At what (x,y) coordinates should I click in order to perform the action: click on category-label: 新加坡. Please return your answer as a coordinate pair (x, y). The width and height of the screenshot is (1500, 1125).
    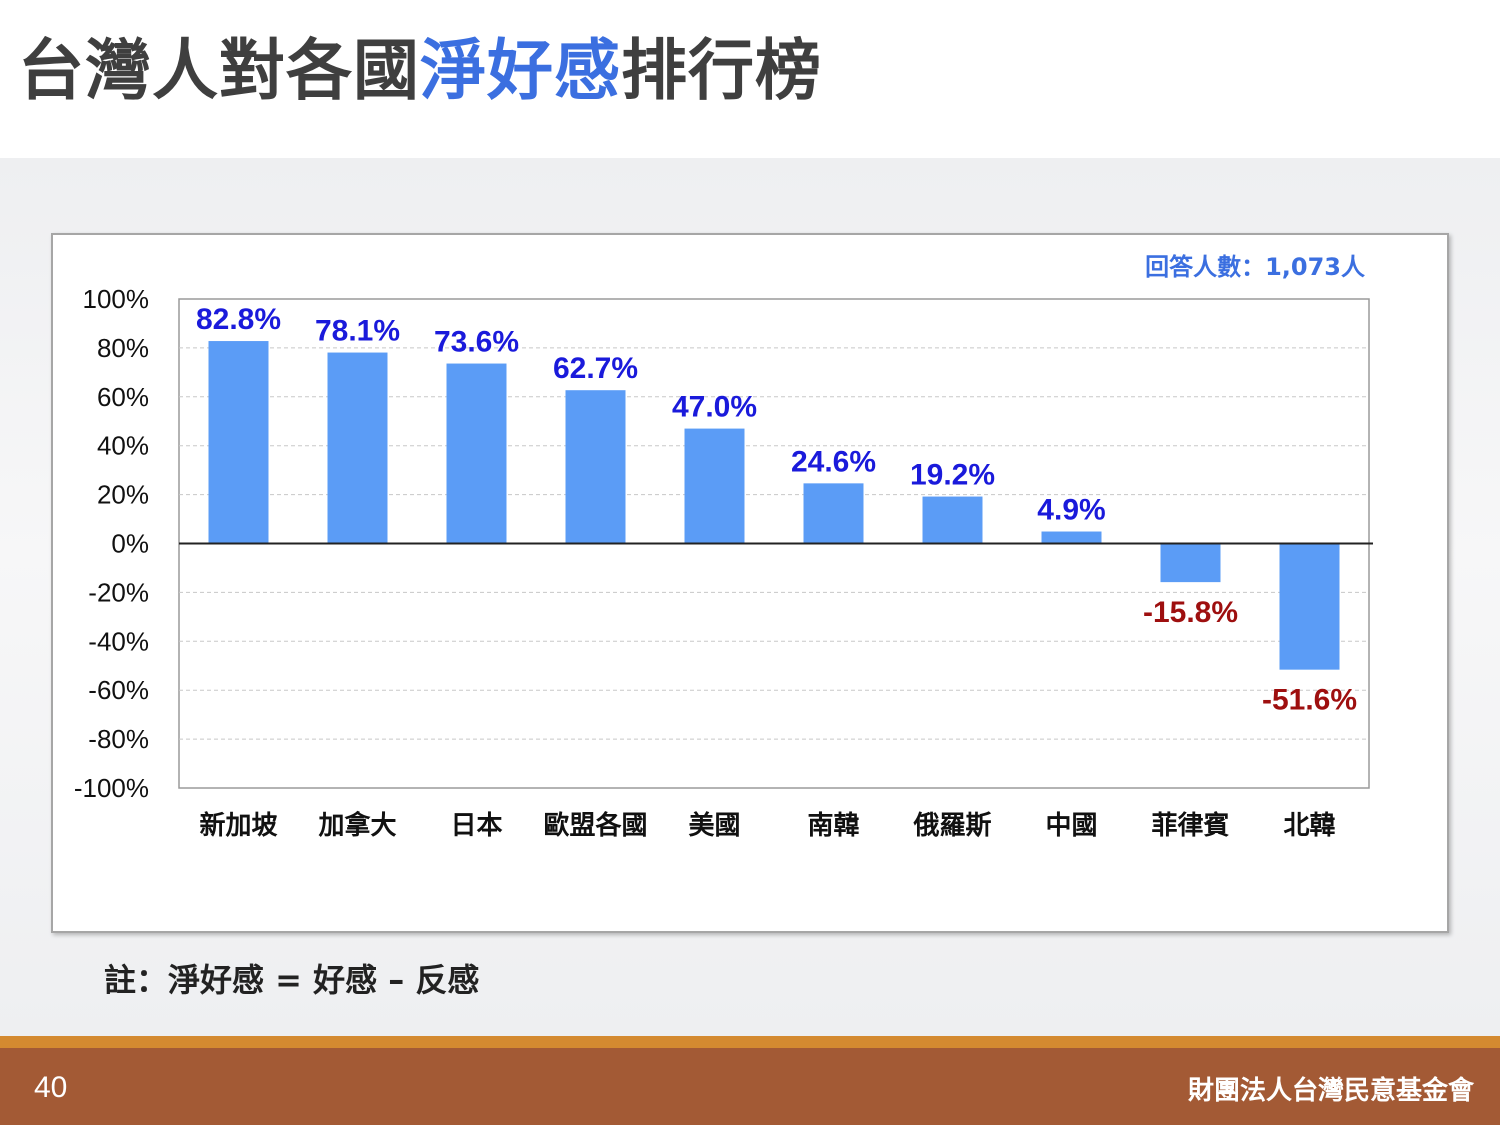
    Looking at the image, I should click on (238, 825).